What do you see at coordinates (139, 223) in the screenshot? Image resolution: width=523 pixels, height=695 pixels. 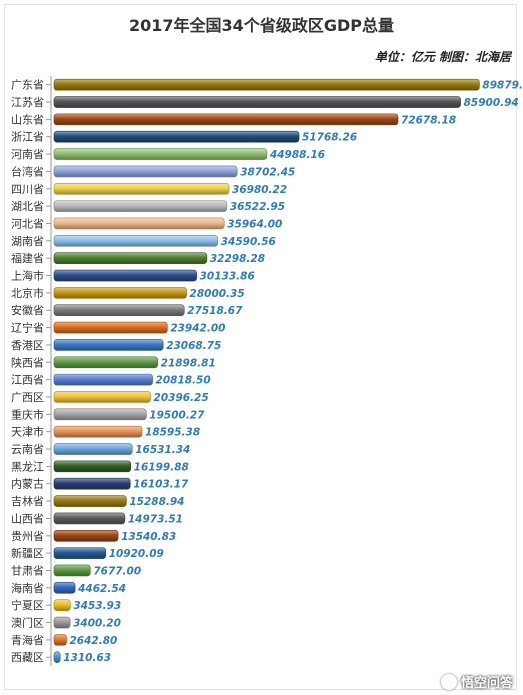 I see `bar-河北省` at bounding box center [139, 223].